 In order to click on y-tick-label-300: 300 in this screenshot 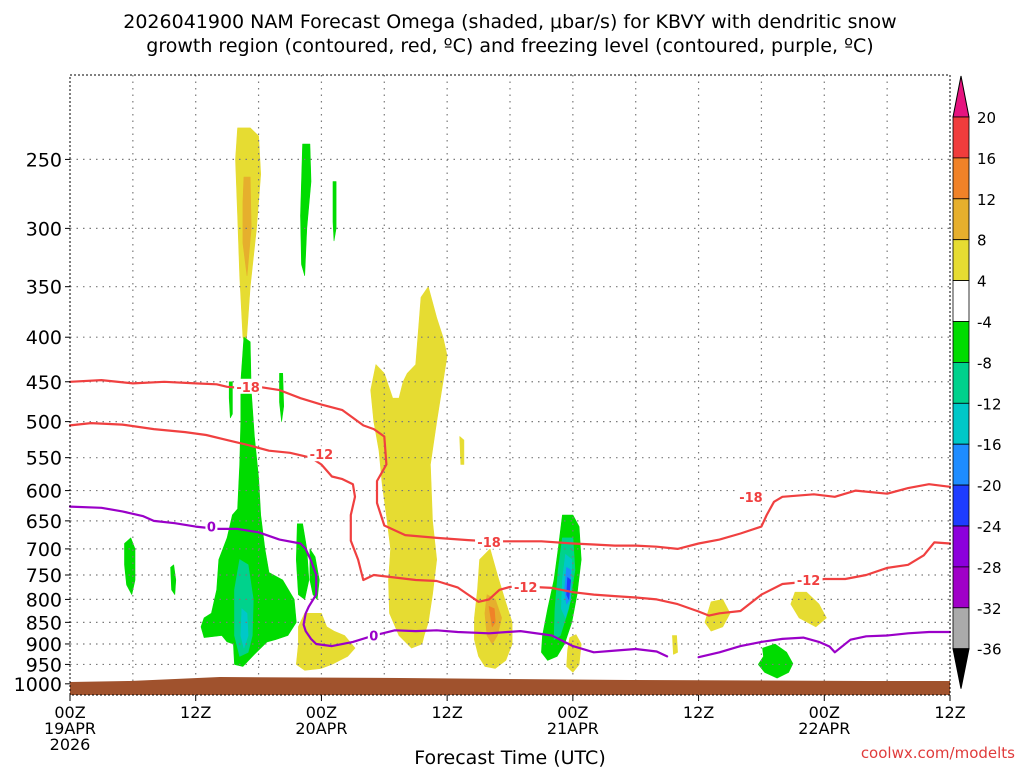, I will do `click(44, 229)`.